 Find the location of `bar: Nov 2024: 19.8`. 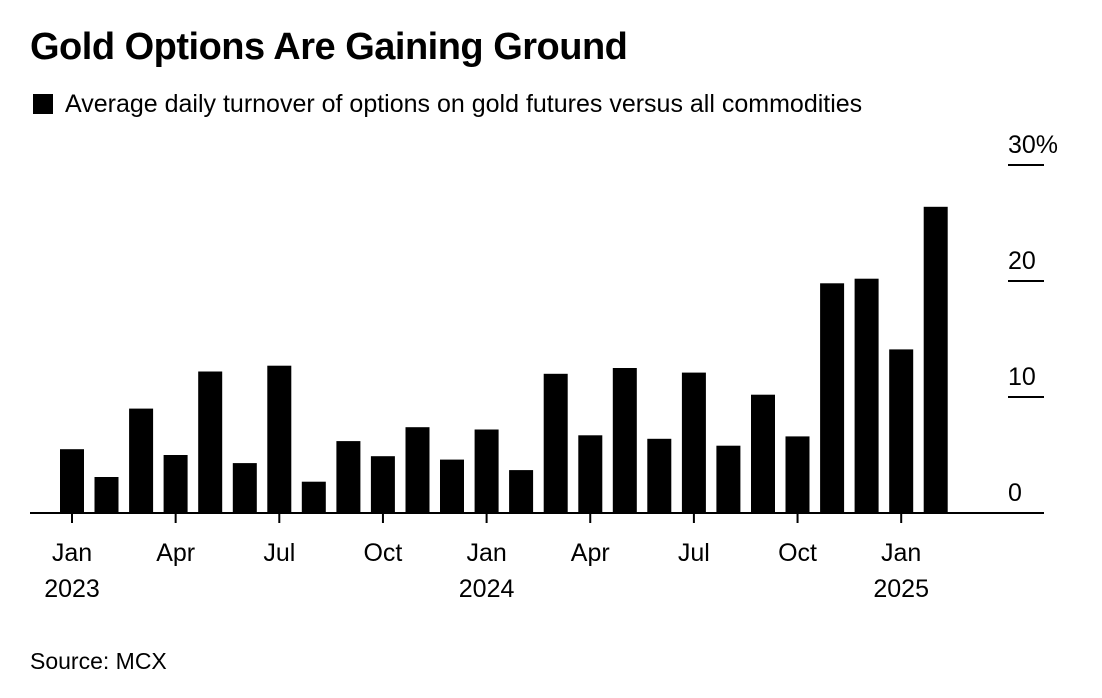

bar: Nov 2024: 19.8 is located at coordinates (832, 398).